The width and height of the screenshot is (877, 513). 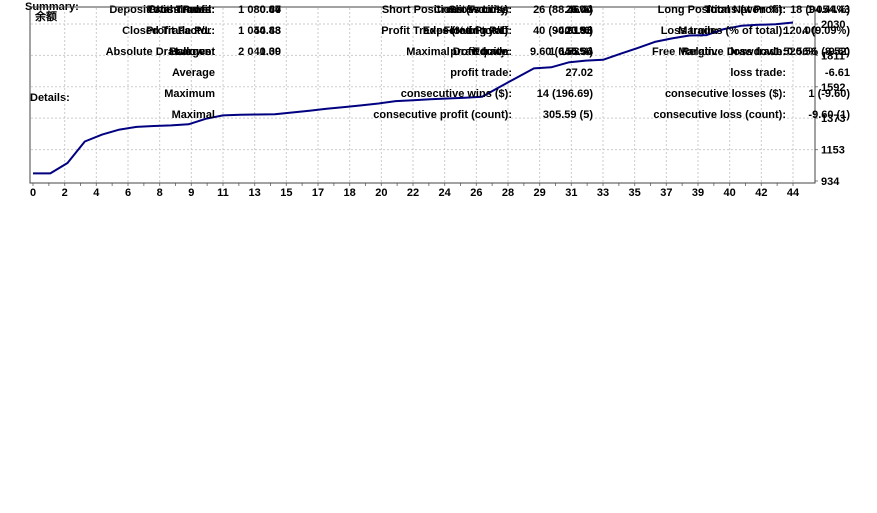 I want to click on stat-label: Gross Profit:, so click(x=181, y=10).